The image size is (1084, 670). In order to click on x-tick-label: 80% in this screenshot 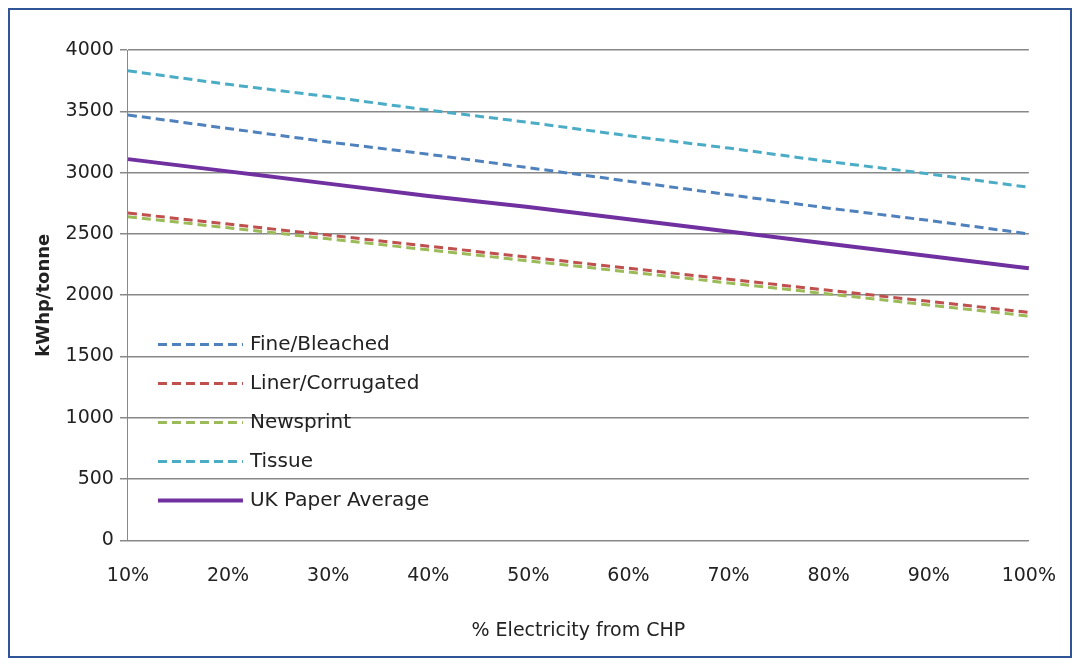, I will do `click(828, 573)`.